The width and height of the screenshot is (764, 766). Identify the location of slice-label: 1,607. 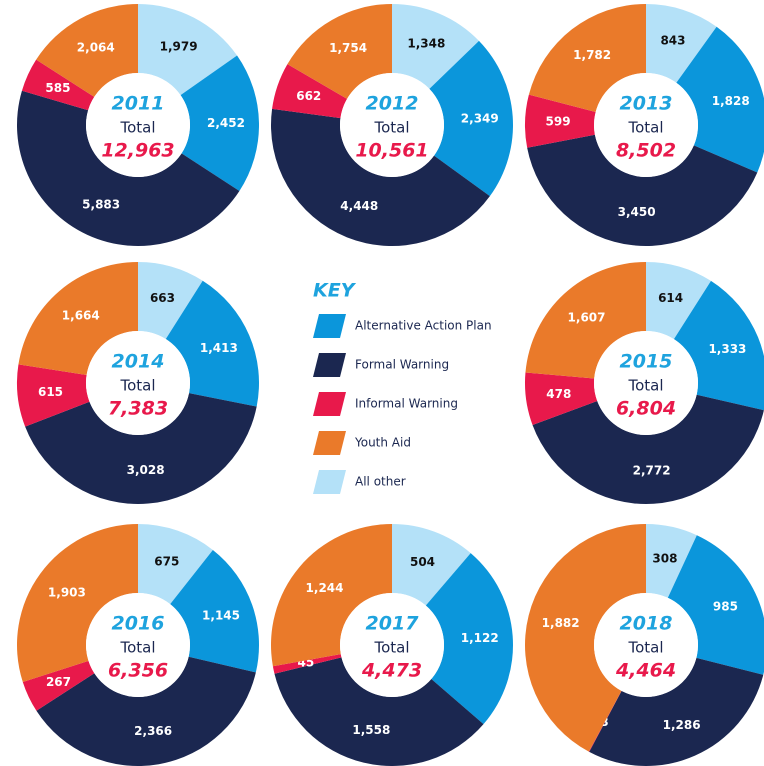
(587, 318).